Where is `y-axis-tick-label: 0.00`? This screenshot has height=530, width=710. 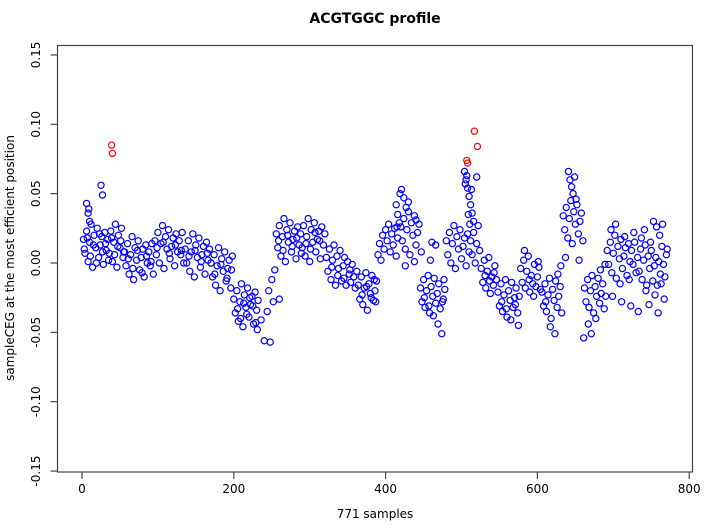
y-axis-tick-label: 0.00 is located at coordinates (36, 263).